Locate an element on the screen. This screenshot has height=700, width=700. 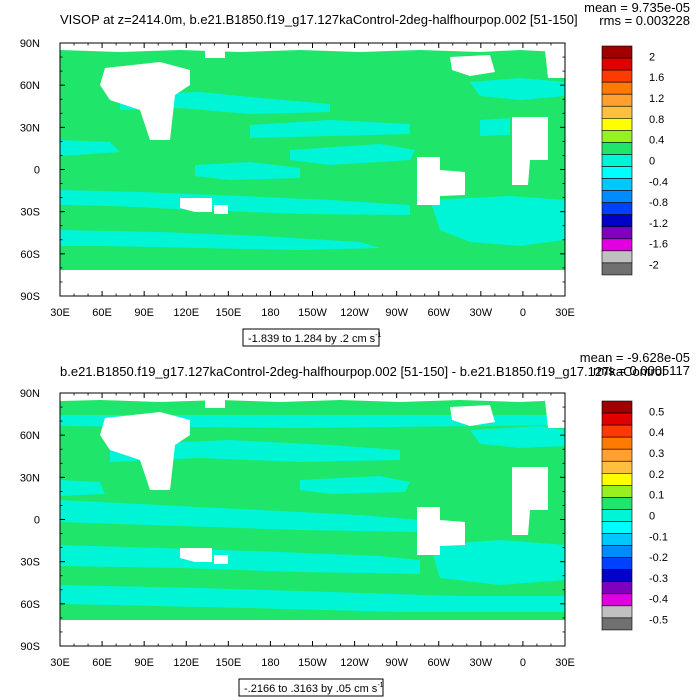
colorbar-label: 0.1 is located at coordinates (656, 496).